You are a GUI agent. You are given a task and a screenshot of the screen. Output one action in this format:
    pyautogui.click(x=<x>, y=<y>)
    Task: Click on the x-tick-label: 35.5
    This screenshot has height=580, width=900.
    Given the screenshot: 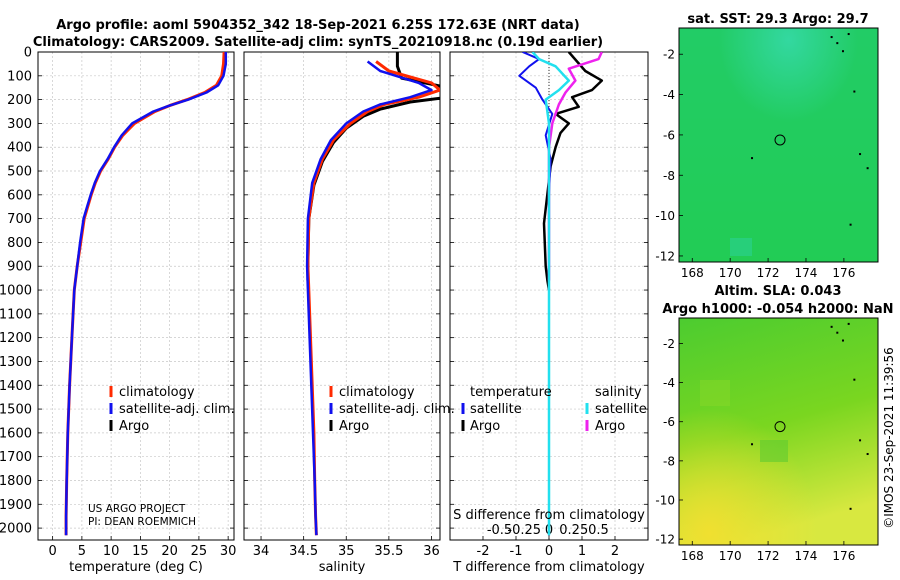 What is the action you would take?
    pyautogui.click(x=388, y=551)
    